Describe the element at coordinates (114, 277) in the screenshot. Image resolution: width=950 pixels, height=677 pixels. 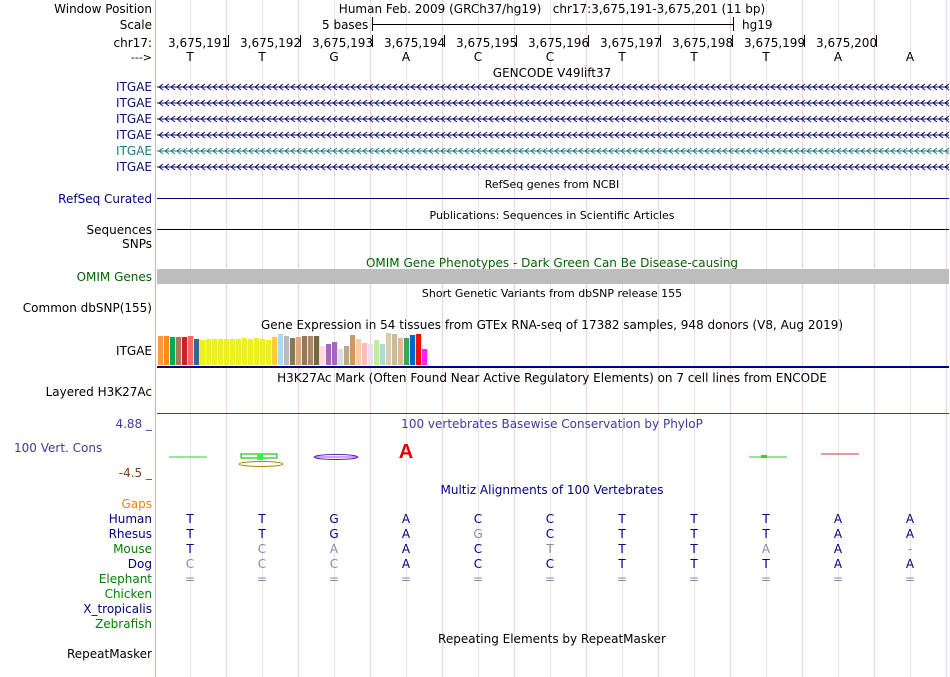
I see `omim-genes-label: OMIM Genes` at that location.